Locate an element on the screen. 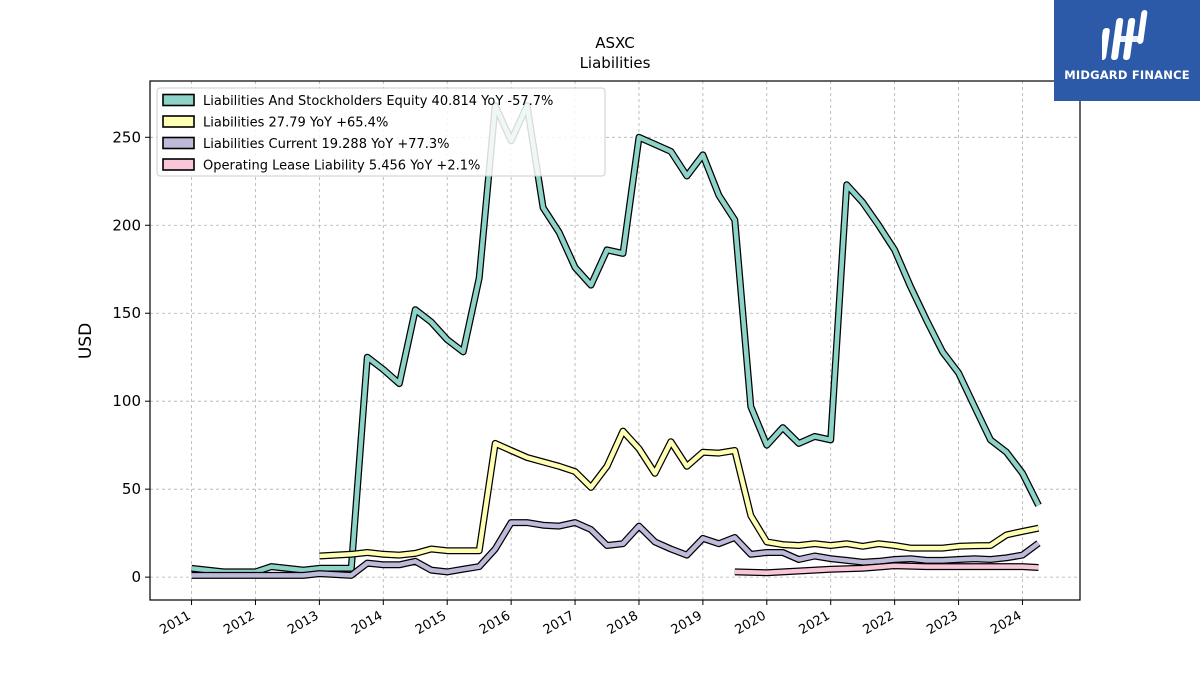 This screenshot has width=1200, height=675. y-tick-label: 200 is located at coordinates (126, 225).